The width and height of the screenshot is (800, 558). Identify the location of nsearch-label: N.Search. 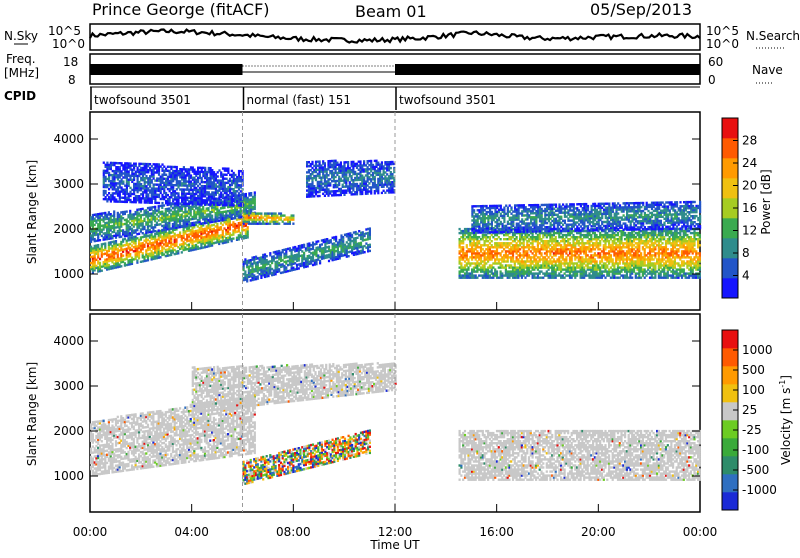
(773, 36).